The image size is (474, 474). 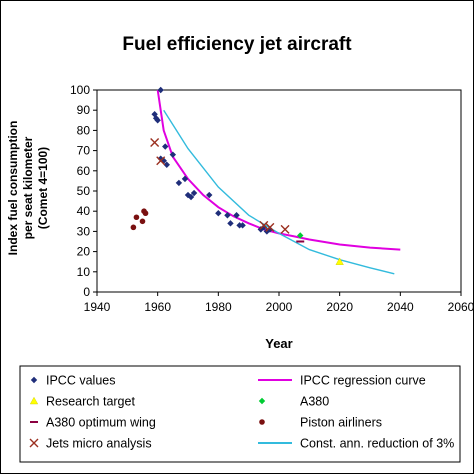 What do you see at coordinates (218, 307) in the screenshot?
I see `x-tick-label: 1980` at bounding box center [218, 307].